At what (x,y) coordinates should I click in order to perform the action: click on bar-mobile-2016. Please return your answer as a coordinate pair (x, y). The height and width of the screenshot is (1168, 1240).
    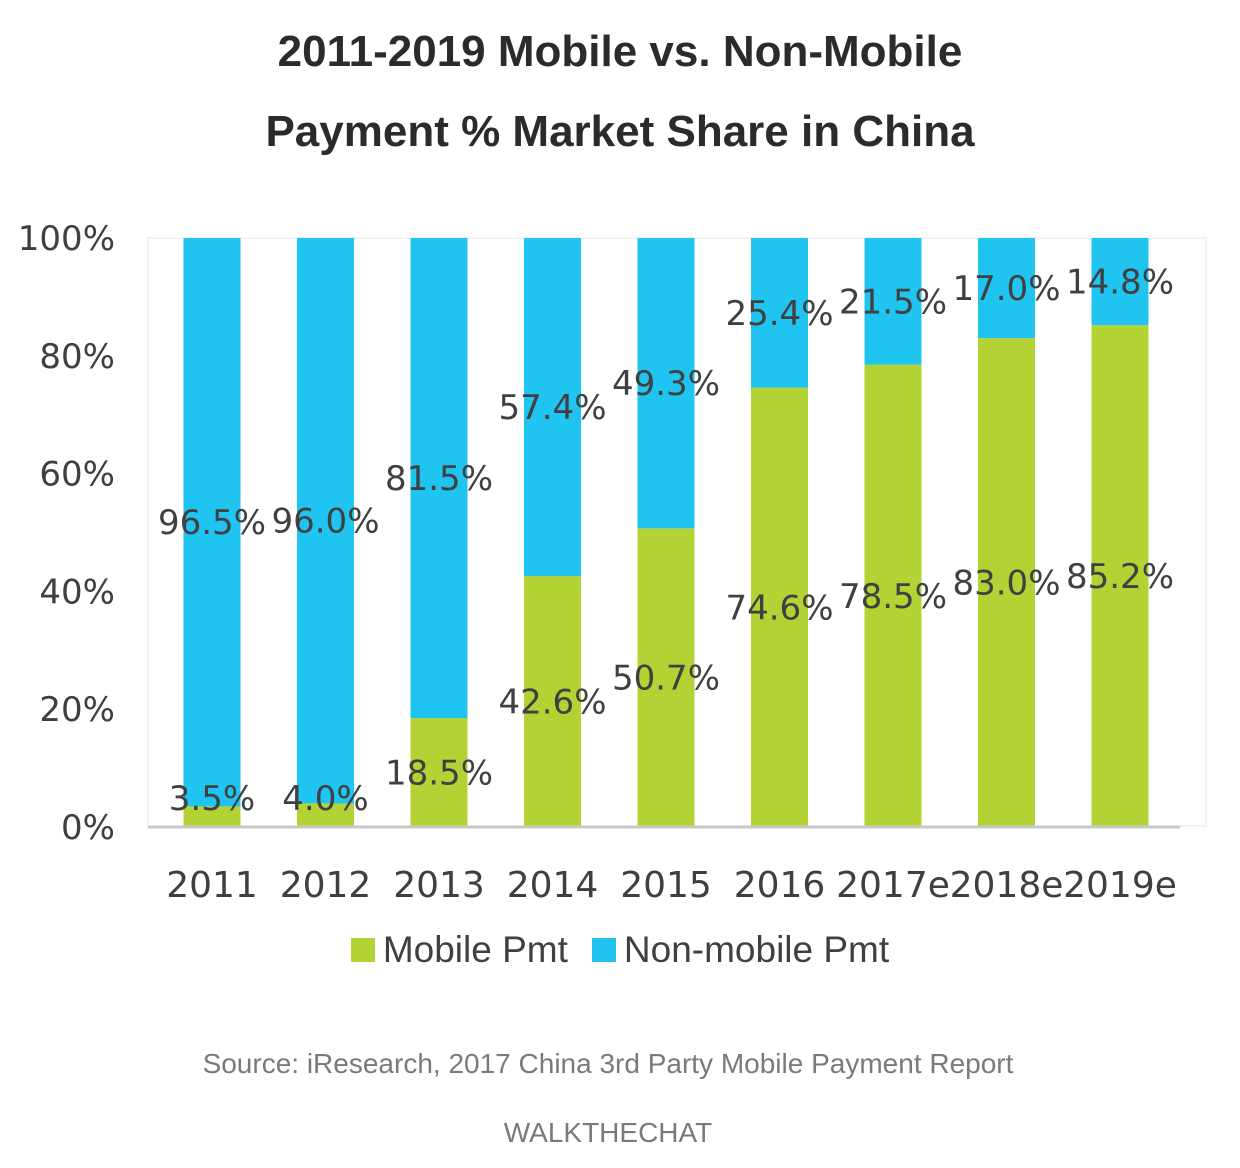
    Looking at the image, I should click on (779, 607).